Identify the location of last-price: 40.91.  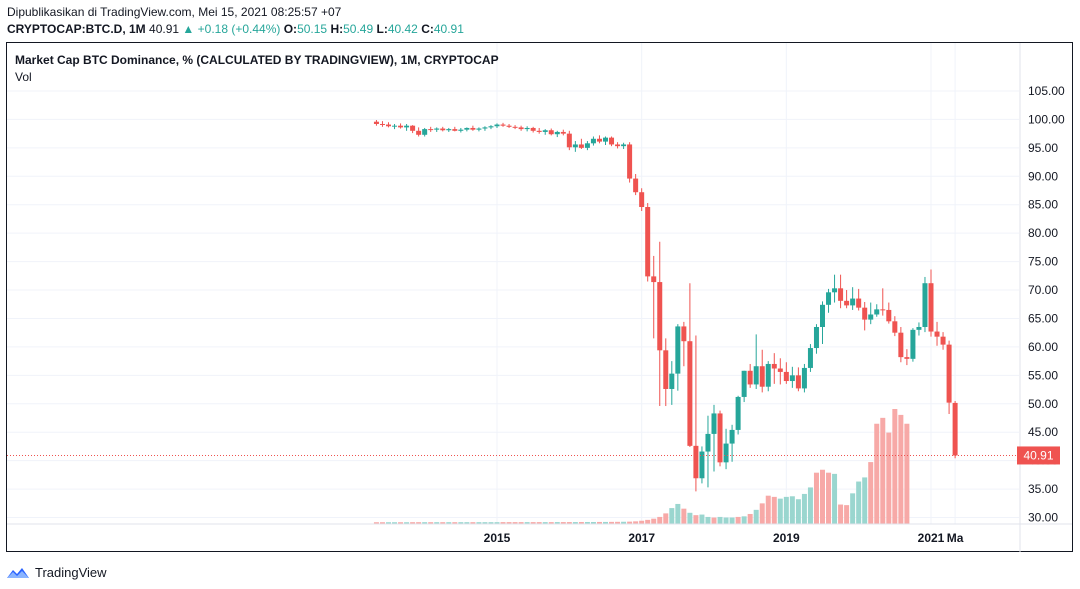
(164, 29).